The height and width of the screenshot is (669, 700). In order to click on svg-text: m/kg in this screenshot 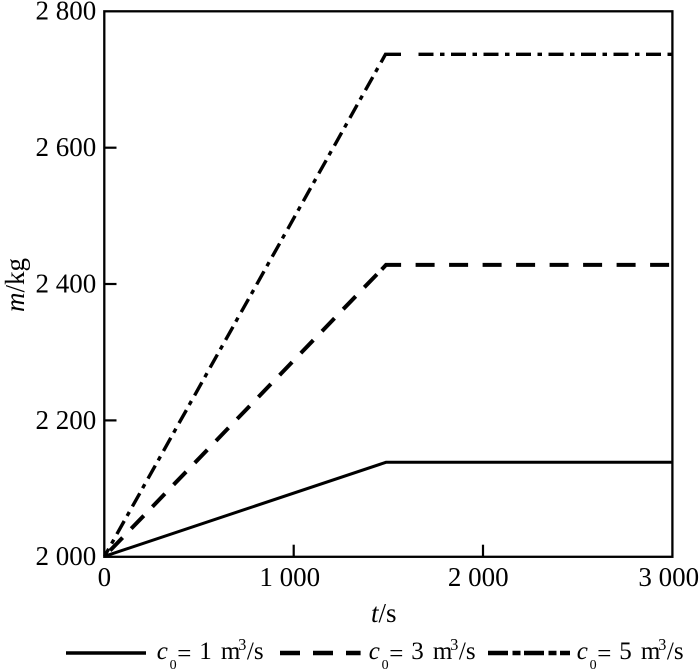, I will do `click(15, 285)`.